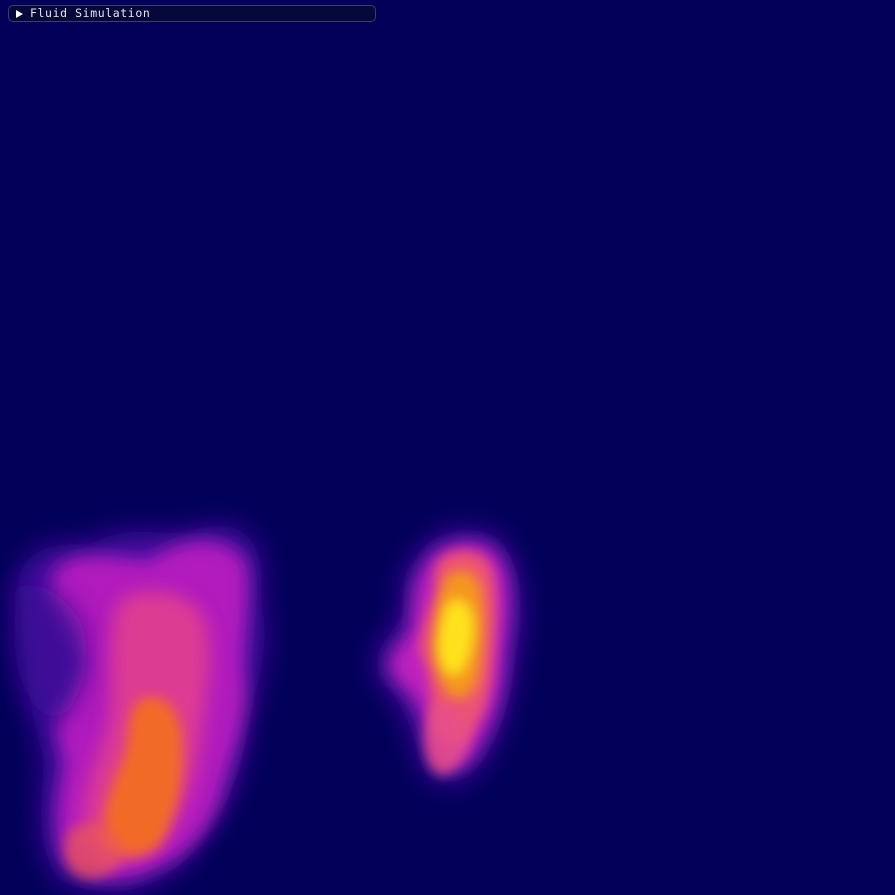 The height and width of the screenshot is (895, 895). Describe the element at coordinates (90, 13) in the screenshot. I see `panel-title: Fluid Simulation` at that location.